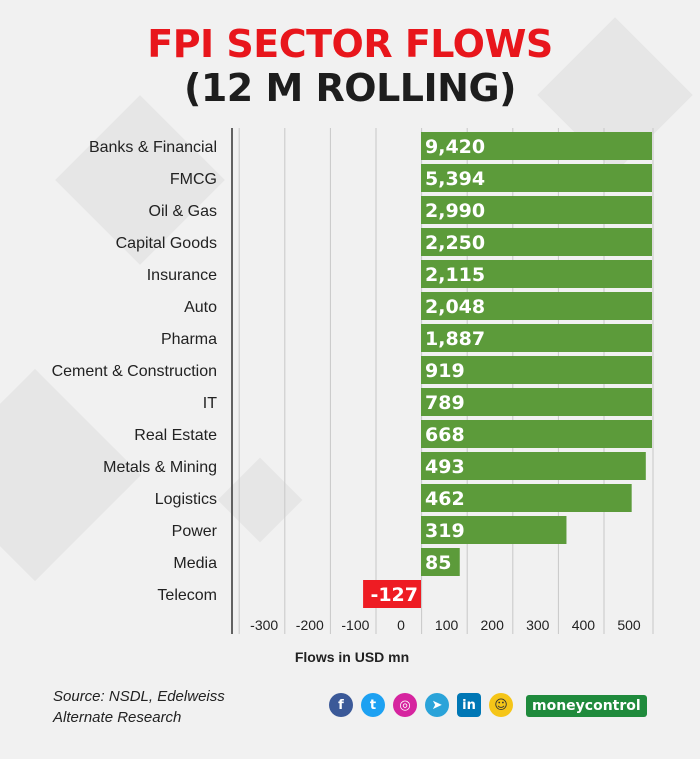 This screenshot has width=700, height=759. I want to click on data-label: 2,250, so click(455, 243).